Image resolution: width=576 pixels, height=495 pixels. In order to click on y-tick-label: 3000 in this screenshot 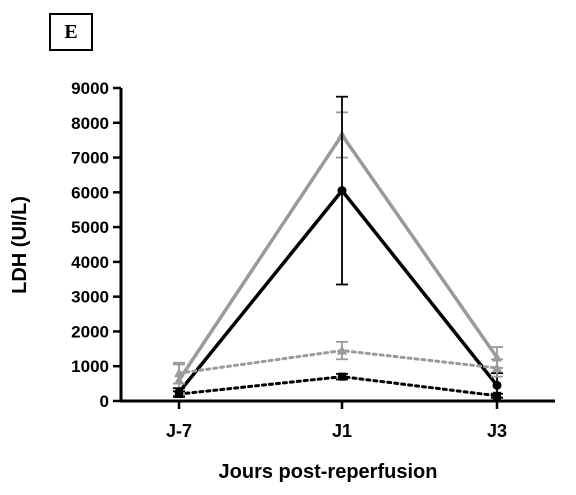, I will do `click(90, 297)`.